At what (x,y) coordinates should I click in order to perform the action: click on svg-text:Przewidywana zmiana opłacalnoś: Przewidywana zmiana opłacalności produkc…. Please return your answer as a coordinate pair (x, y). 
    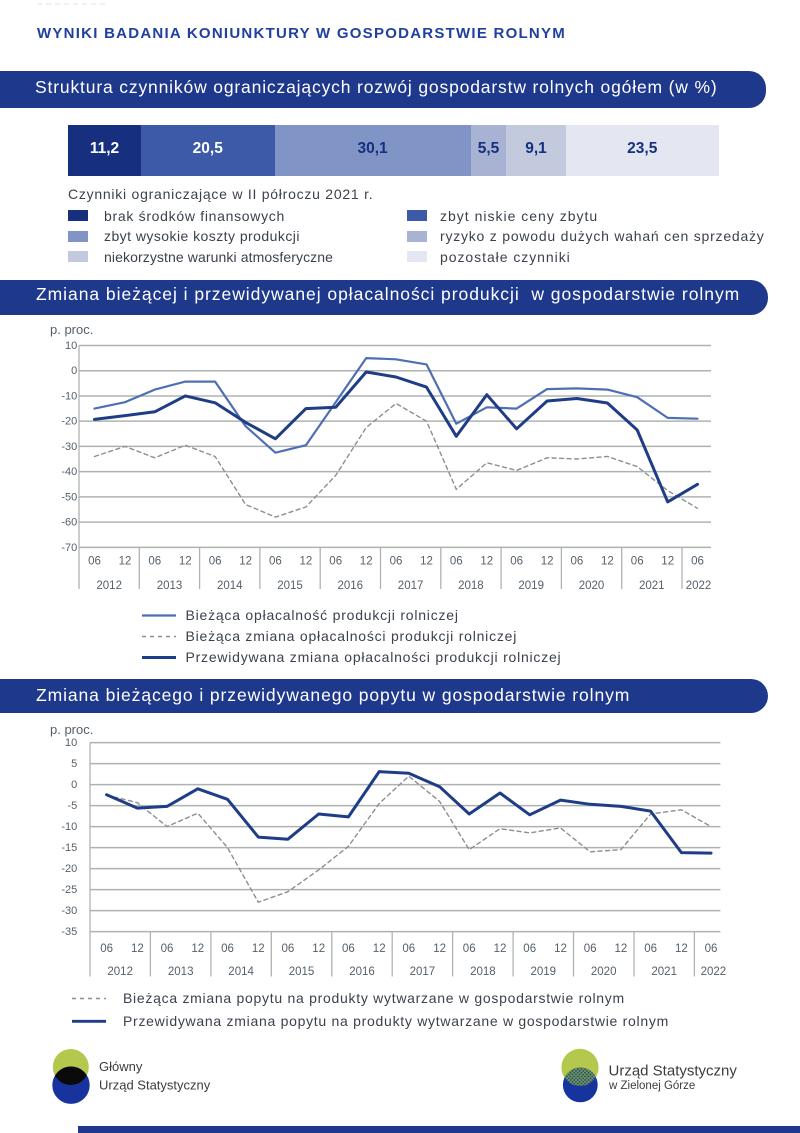
    Looking at the image, I should click on (374, 657).